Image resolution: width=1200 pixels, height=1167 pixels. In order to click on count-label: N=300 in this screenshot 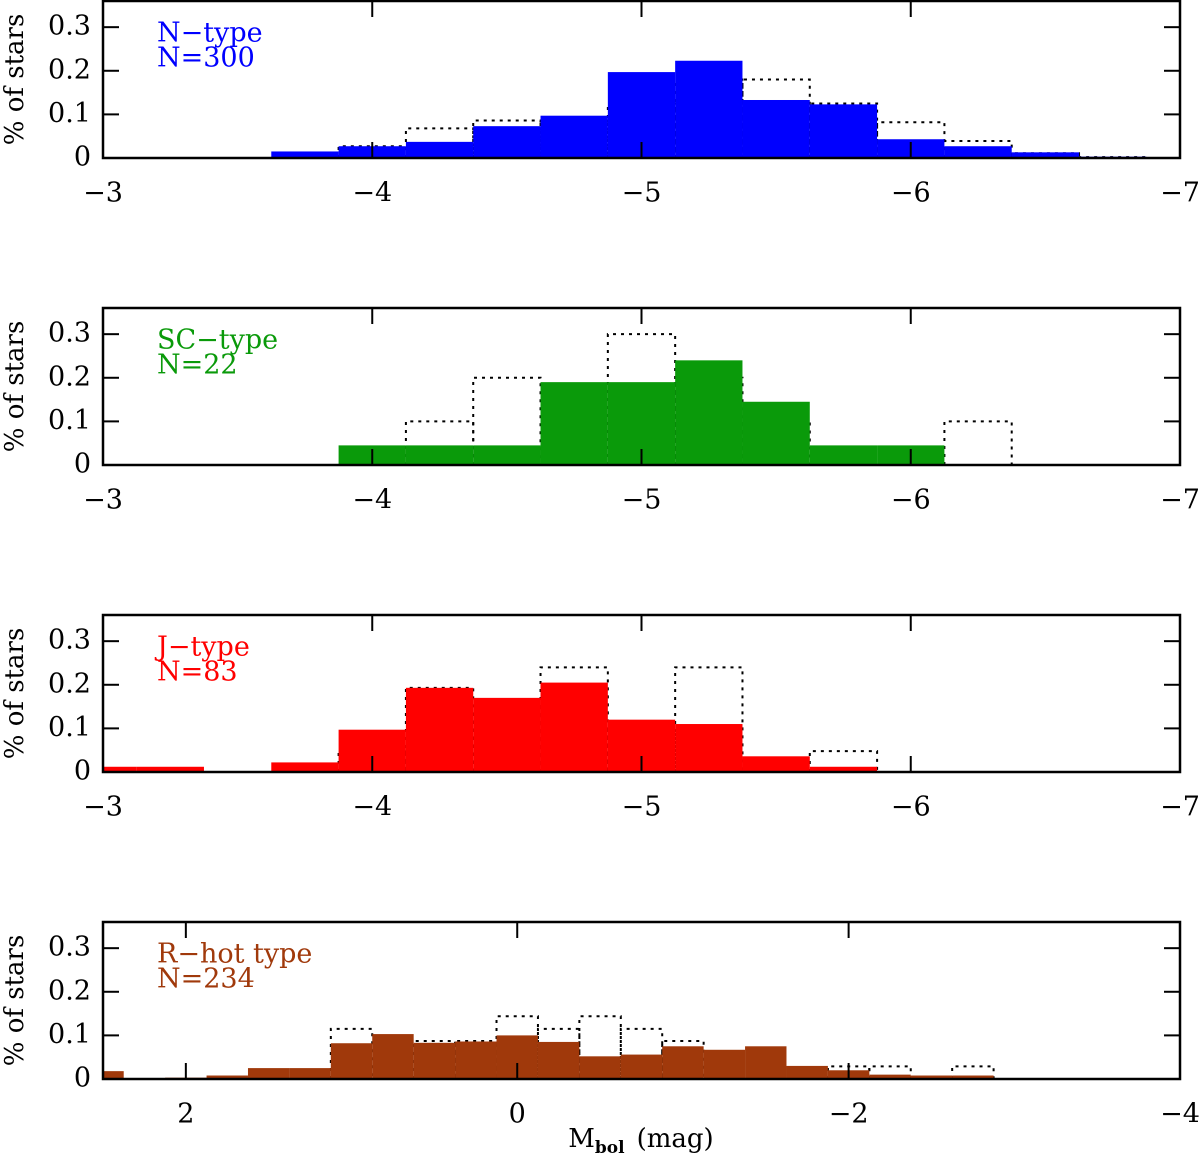, I will do `click(206, 58)`.